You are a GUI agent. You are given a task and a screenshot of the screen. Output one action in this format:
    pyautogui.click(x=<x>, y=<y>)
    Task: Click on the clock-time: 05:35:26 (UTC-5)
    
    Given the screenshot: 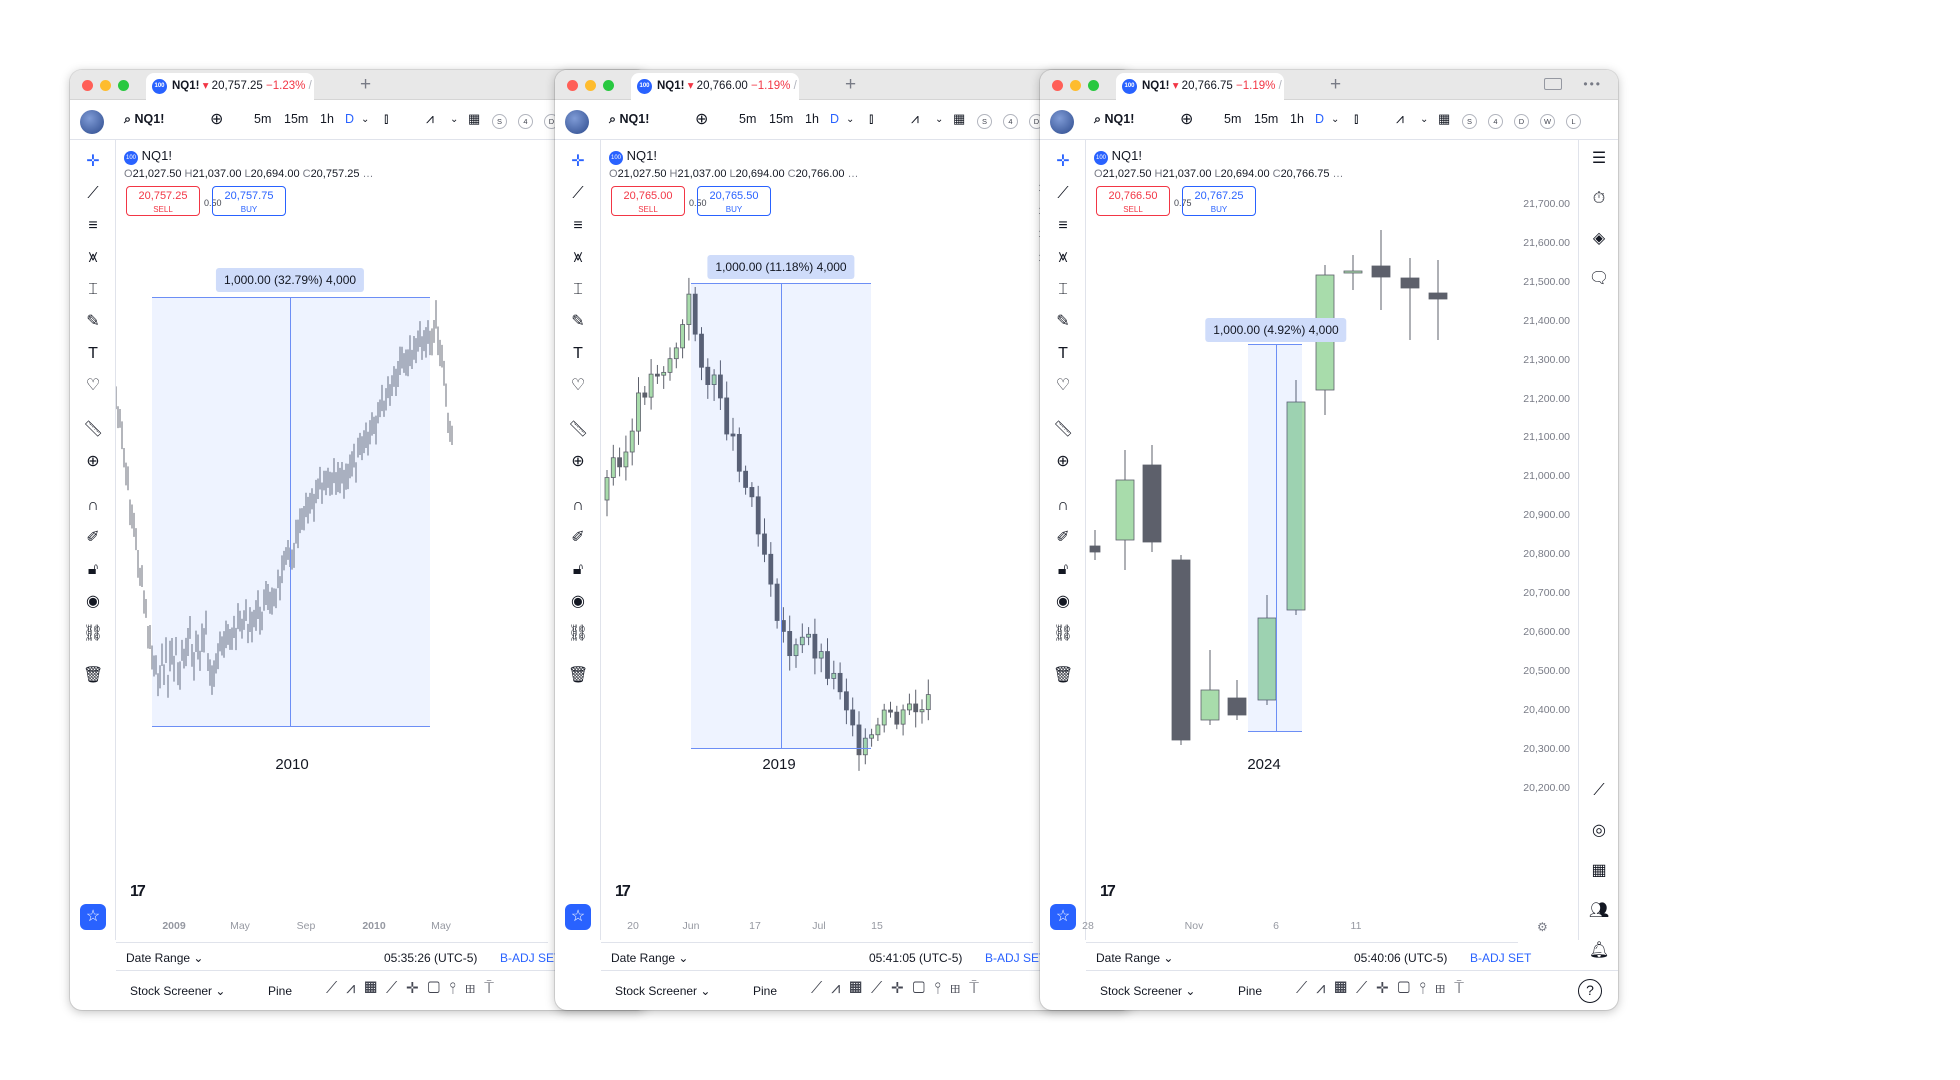 What is the action you would take?
    pyautogui.click(x=431, y=958)
    